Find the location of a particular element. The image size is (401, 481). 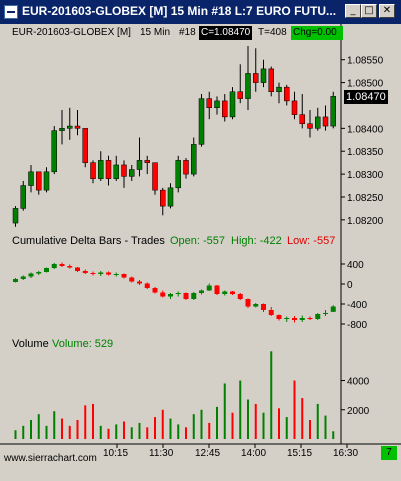

time-tick-label: 12:45 is located at coordinates (207, 453).